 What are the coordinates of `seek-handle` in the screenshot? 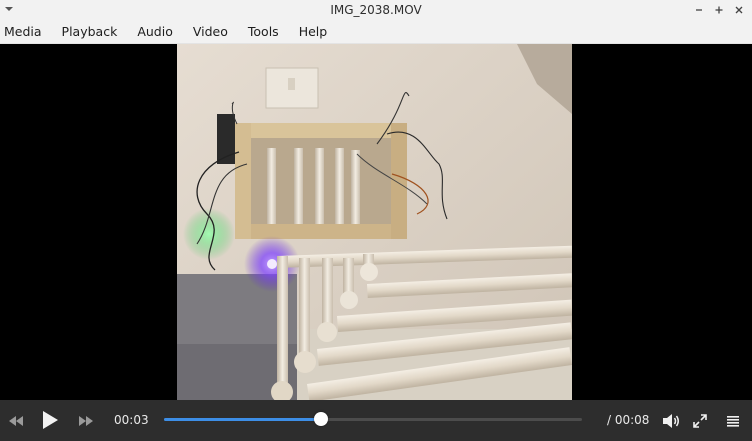 It's located at (320, 419).